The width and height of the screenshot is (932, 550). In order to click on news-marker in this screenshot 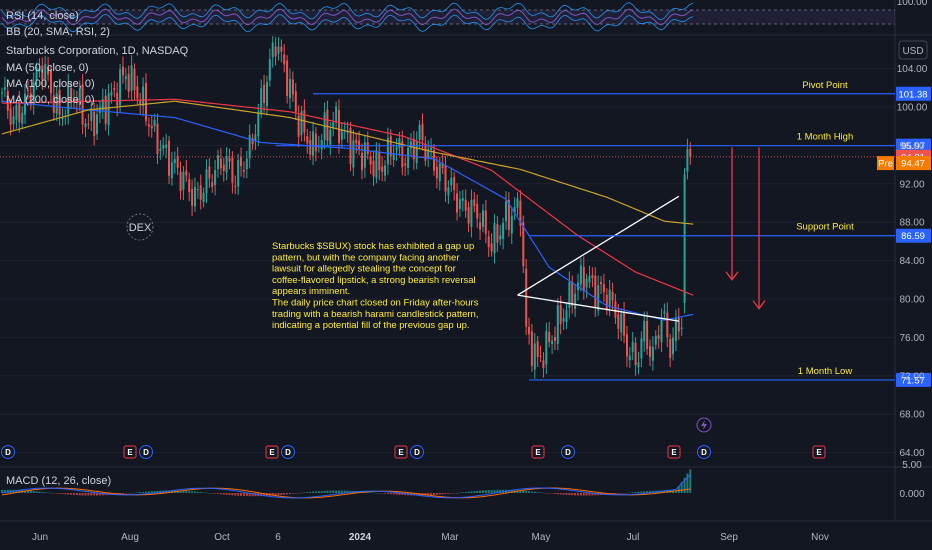, I will do `click(704, 425)`.